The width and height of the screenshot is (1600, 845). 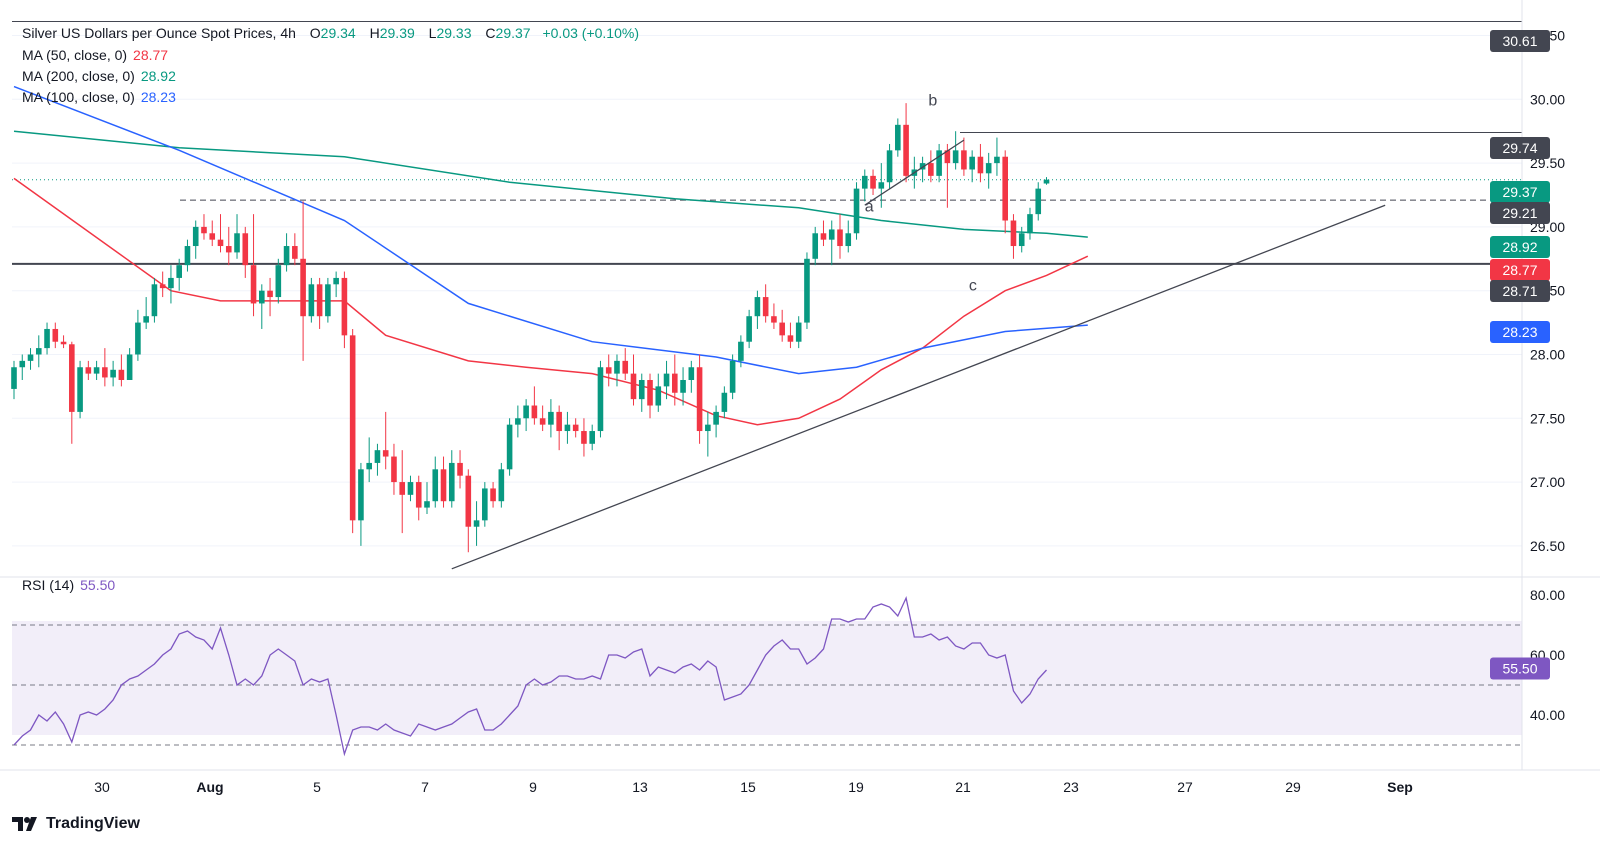 I want to click on moving-average-line, so click(x=550, y=184).